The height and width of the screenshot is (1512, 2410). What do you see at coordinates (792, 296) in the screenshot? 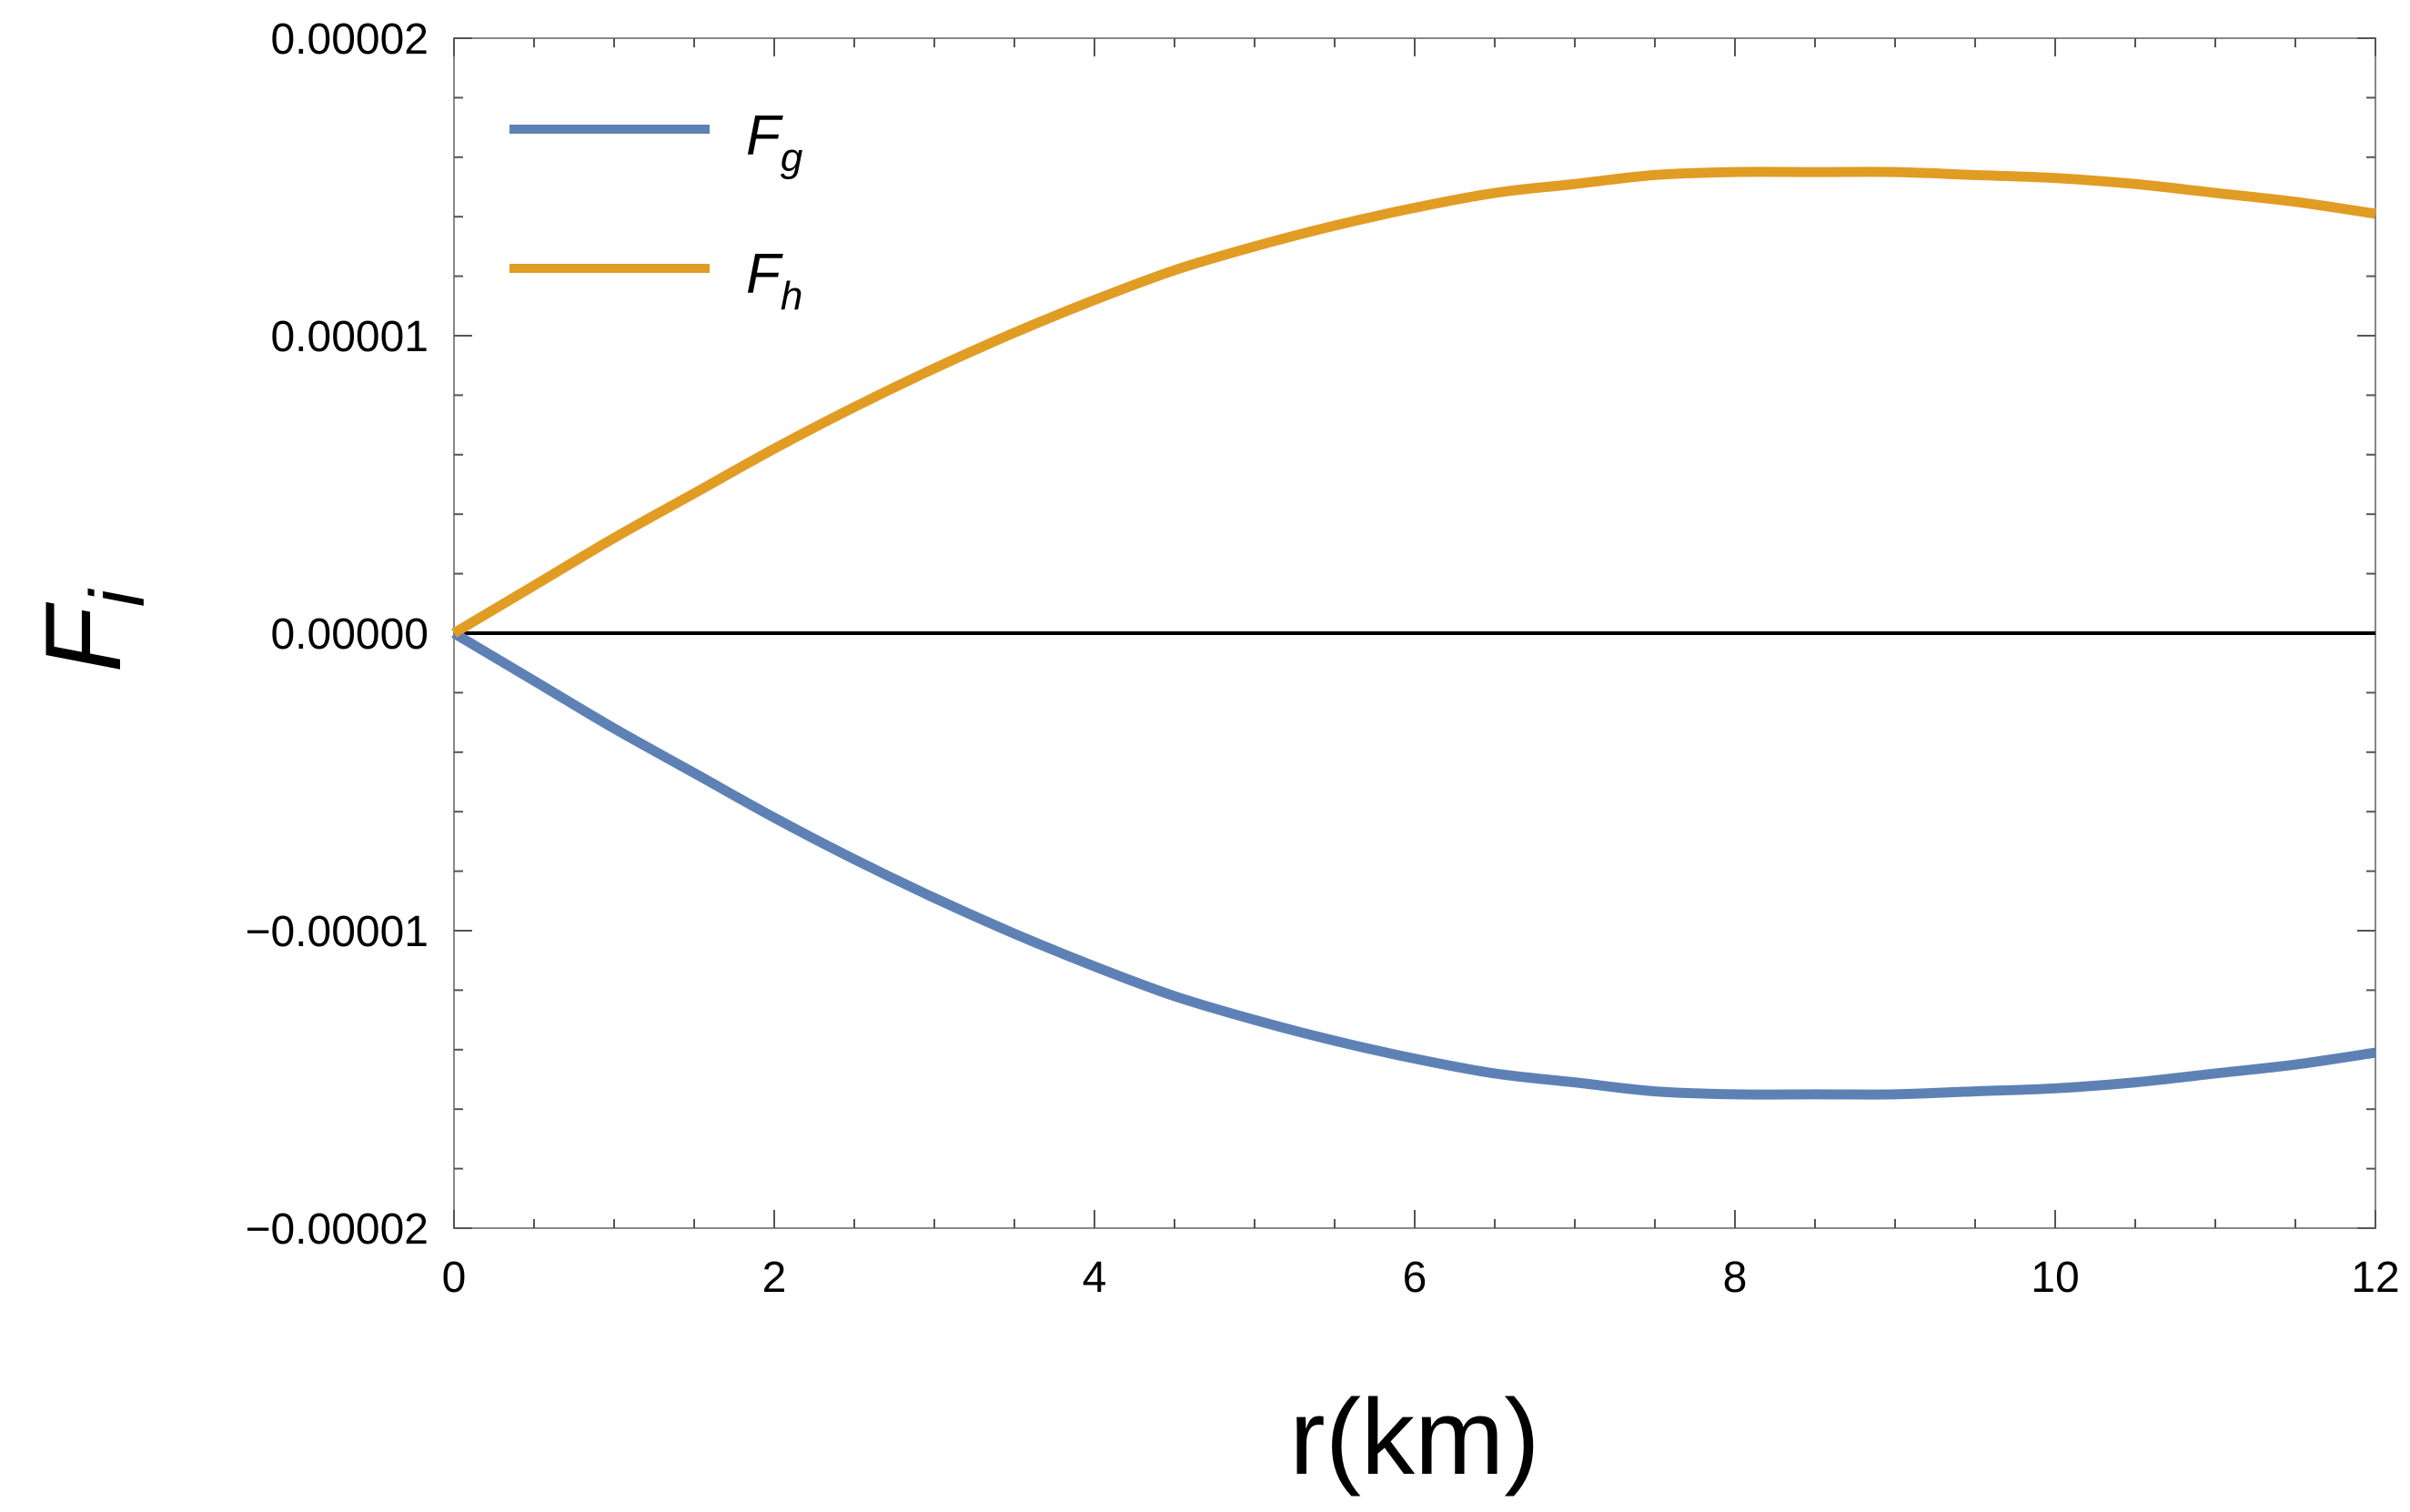
I see `legend-label-fh-sub: h` at bounding box center [792, 296].